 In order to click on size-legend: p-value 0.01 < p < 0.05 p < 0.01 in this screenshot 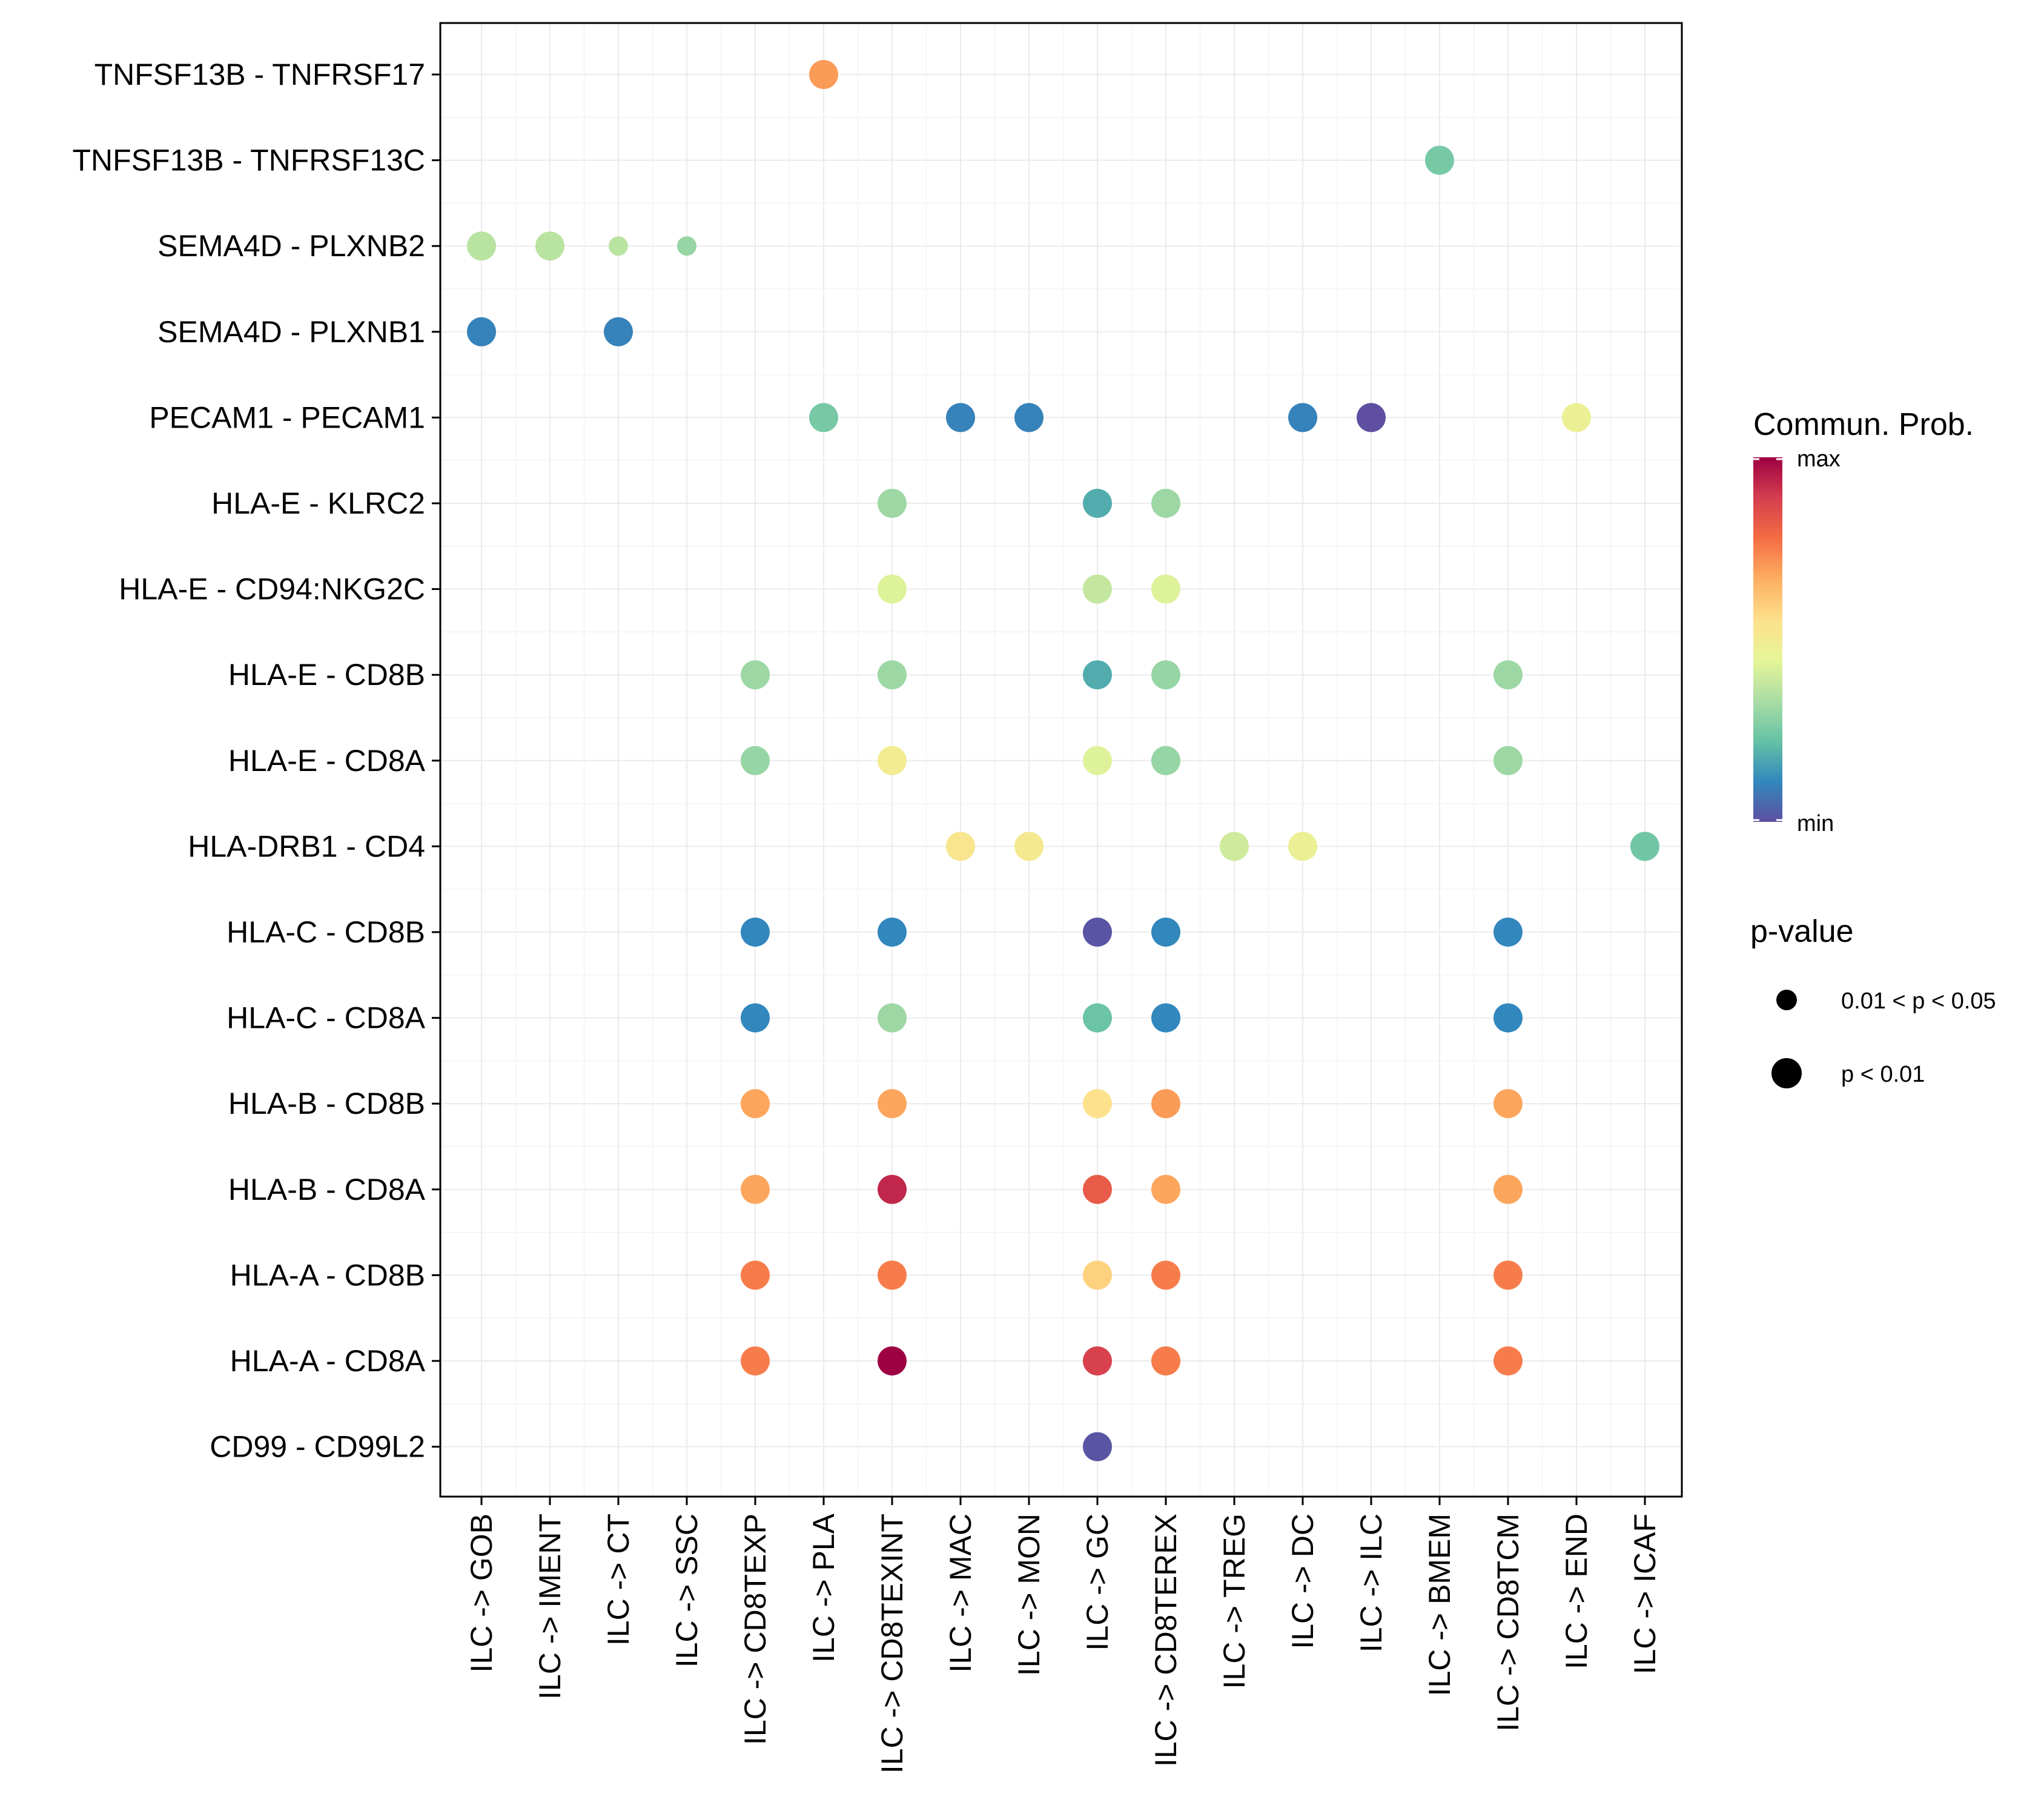, I will do `click(1873, 1001)`.